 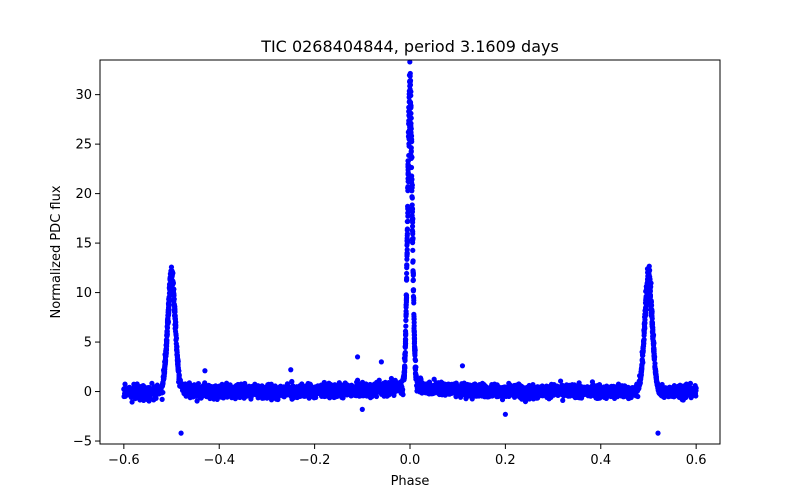 I want to click on x-tick-label: 0.0, so click(x=410, y=460).